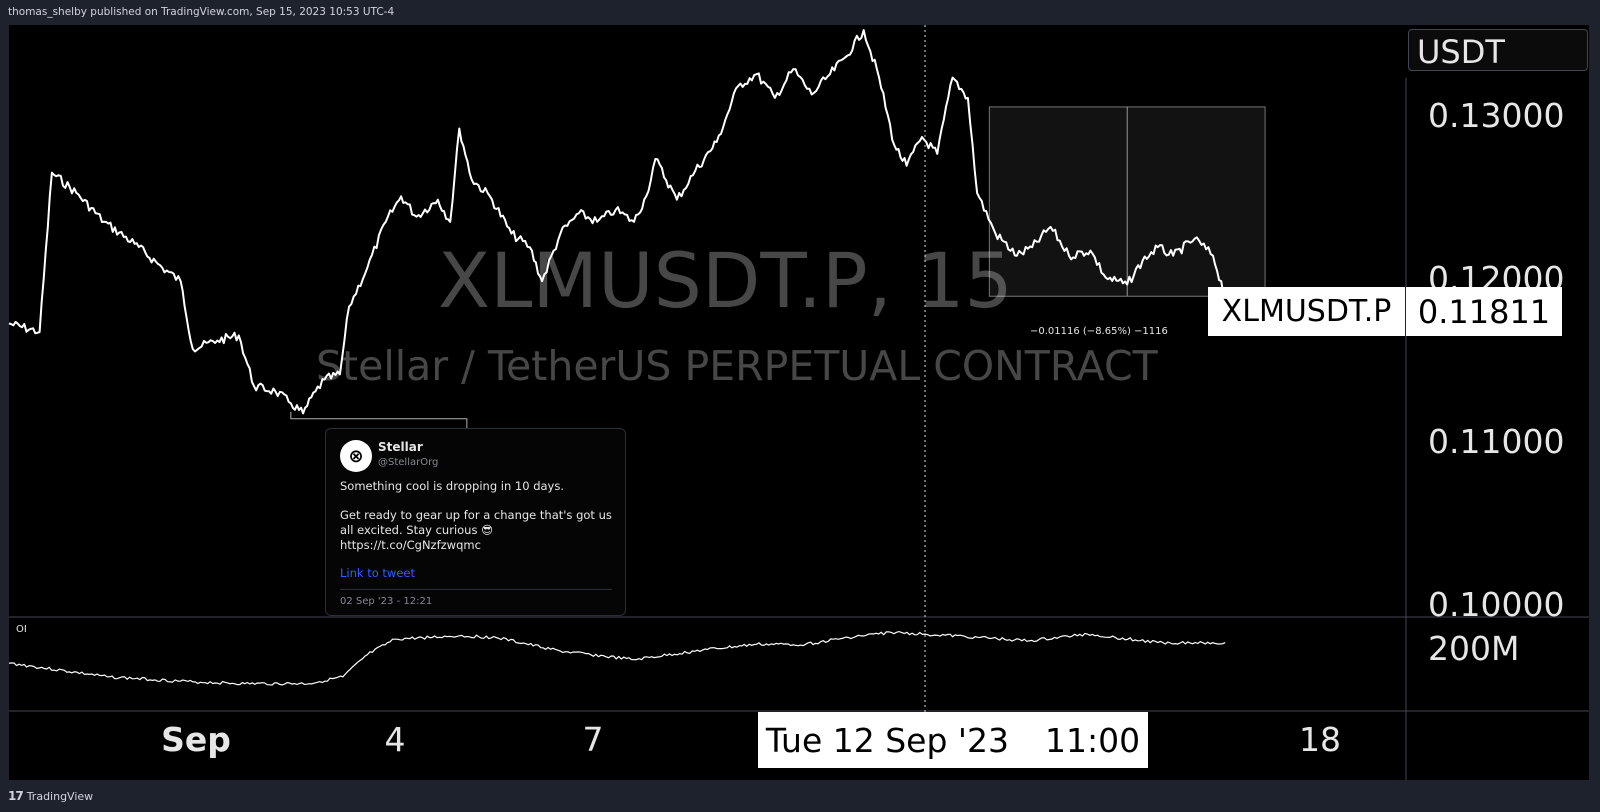 This screenshot has height=812, width=1600. What do you see at coordinates (1320, 739) in the screenshot?
I see `time-tick: 18` at bounding box center [1320, 739].